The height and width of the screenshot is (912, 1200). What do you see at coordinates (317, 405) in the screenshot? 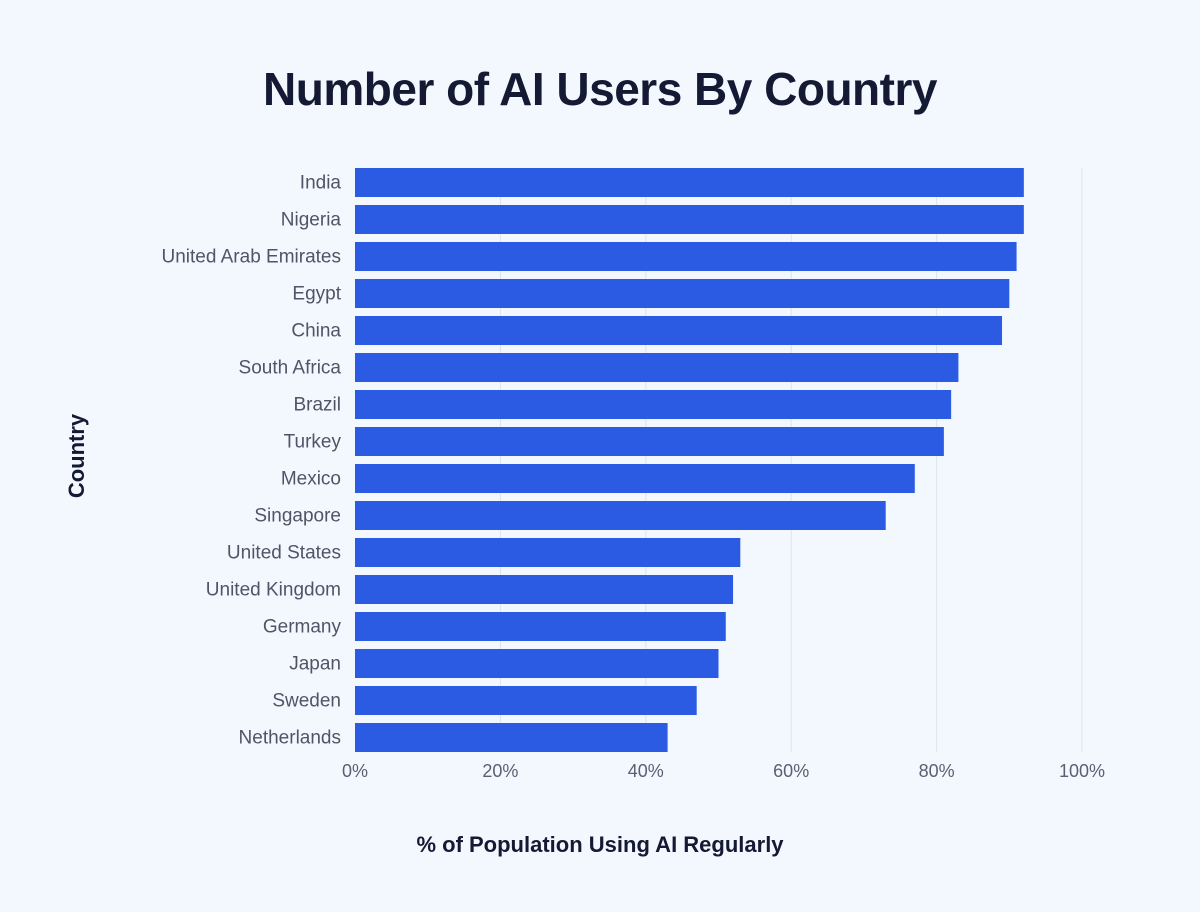
I see `category-label: Brazil` at bounding box center [317, 405].